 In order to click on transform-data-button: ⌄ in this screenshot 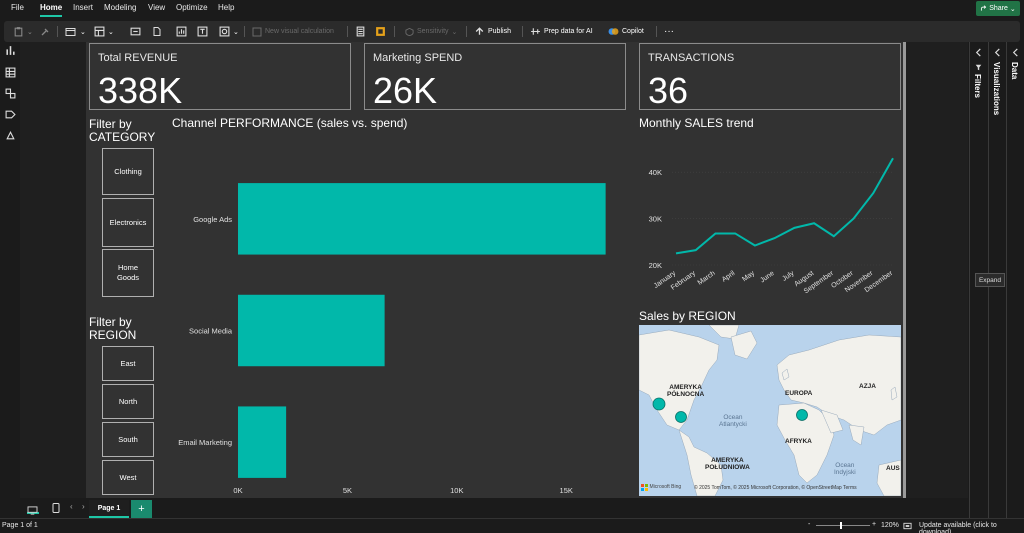, I will do `click(104, 31)`.